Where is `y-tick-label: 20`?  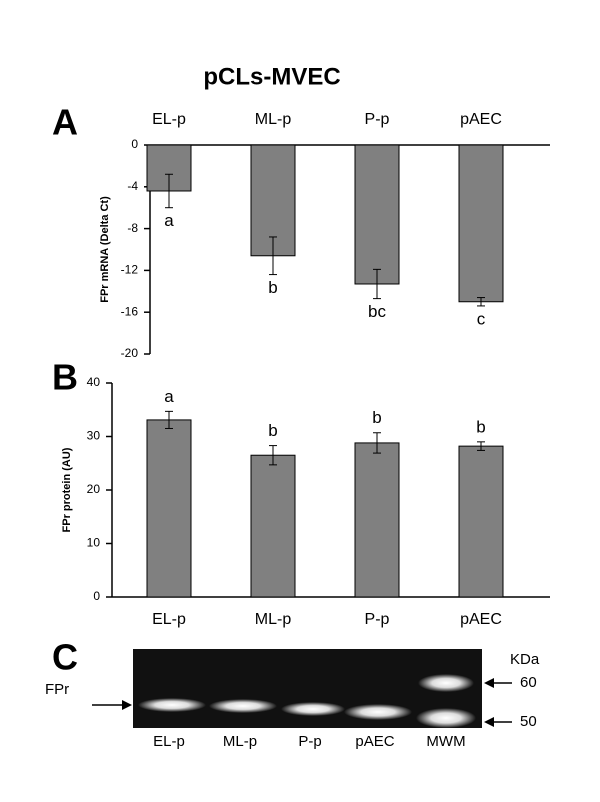 y-tick-label: 20 is located at coordinates (94, 489).